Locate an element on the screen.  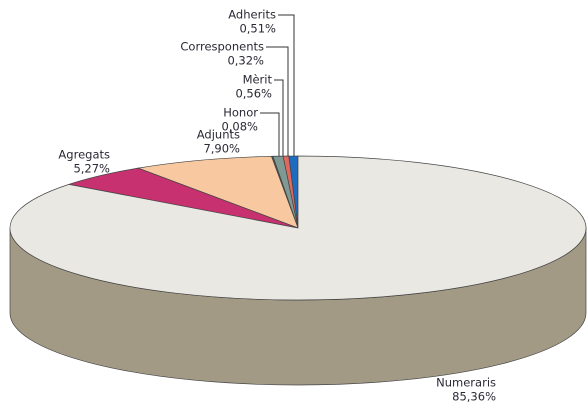
value-label: 5,27% is located at coordinates (91, 169).